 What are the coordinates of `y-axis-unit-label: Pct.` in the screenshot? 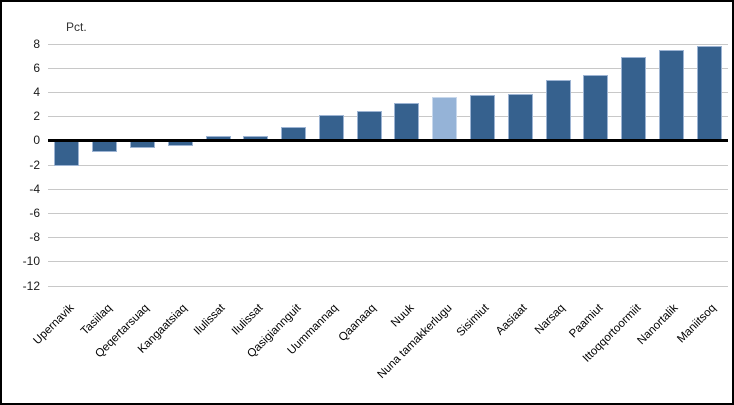 It's located at (76, 27).